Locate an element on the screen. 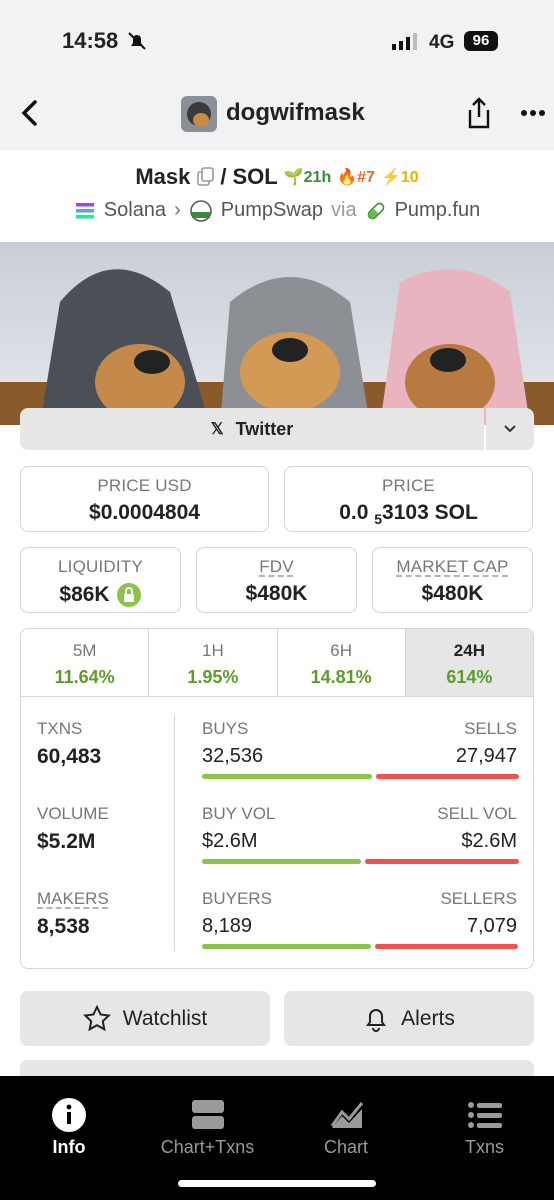 The image size is (554, 1200). chevron: › is located at coordinates (177, 210).